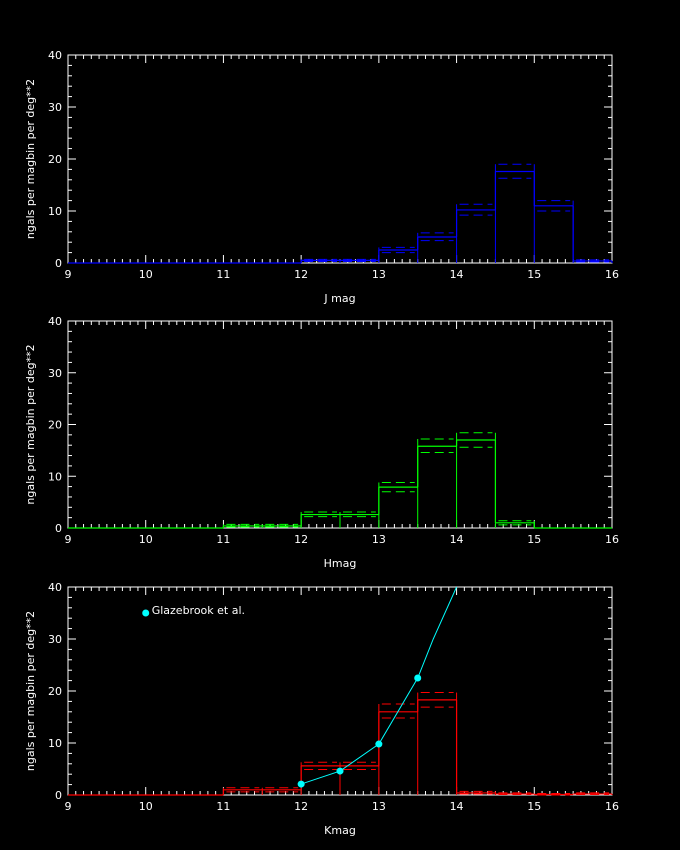  Describe the element at coordinates (55, 55) in the screenshot. I see `j-y-tick-label: 40` at that location.